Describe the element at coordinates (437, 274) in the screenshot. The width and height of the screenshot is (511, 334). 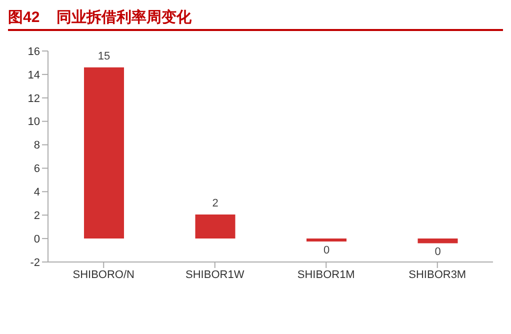
I see `x-tick-label: SHIBOR3M` at that location.